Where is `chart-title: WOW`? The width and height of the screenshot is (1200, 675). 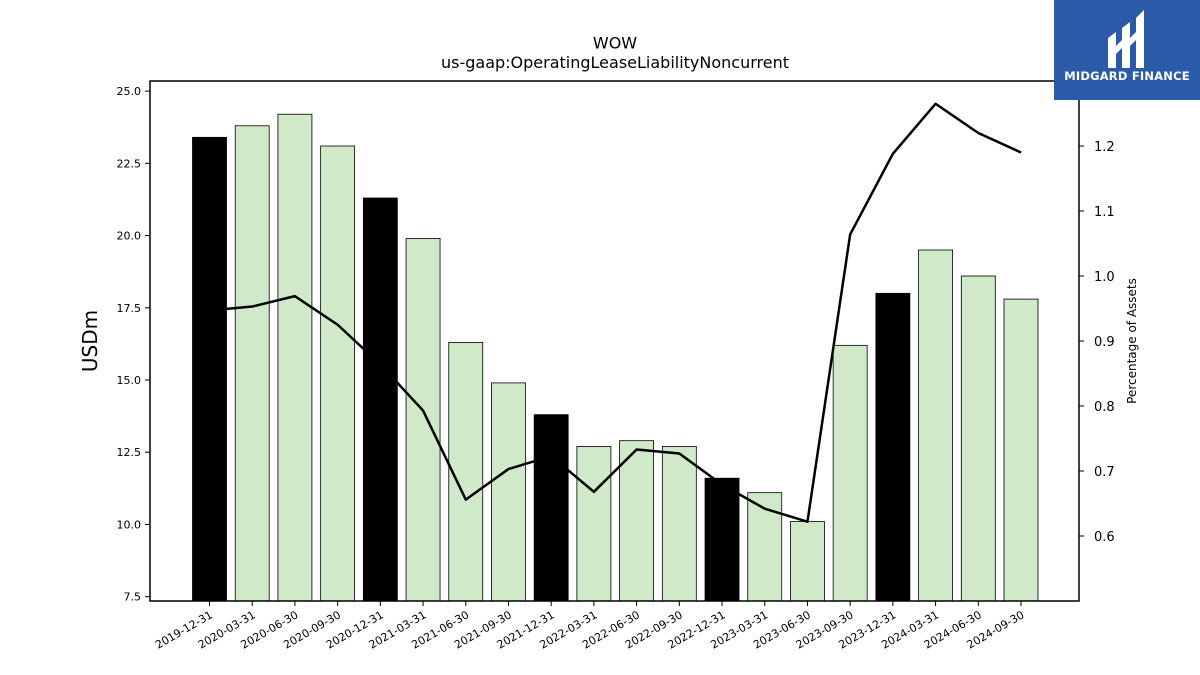 chart-title: WOW is located at coordinates (615, 43).